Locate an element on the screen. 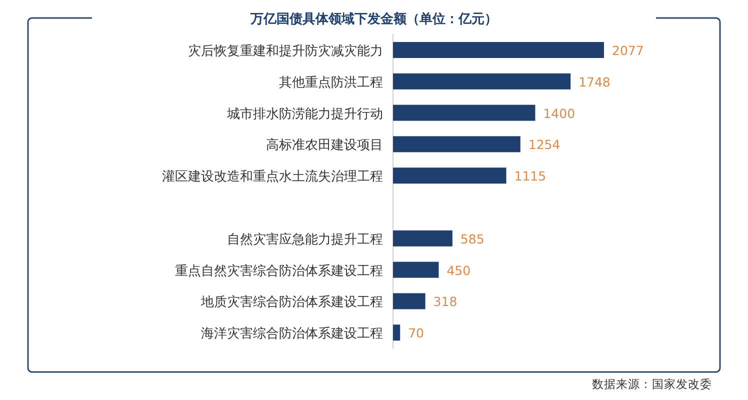  data-label: 450 is located at coordinates (458, 270).